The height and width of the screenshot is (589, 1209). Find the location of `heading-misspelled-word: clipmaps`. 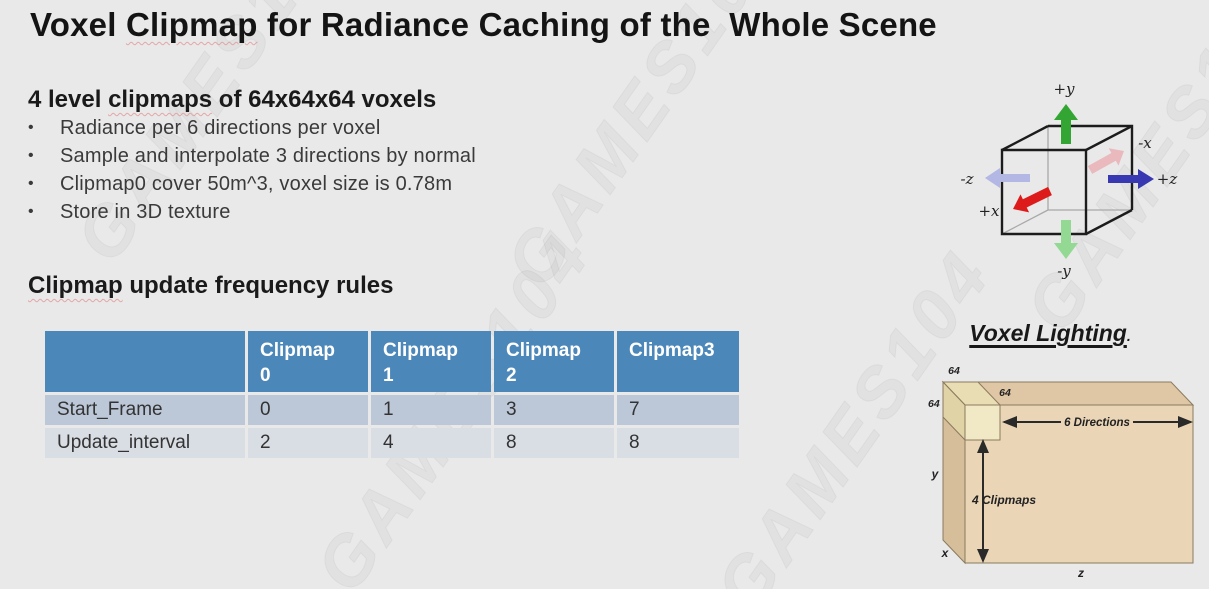

heading-misspelled-word: clipmaps is located at coordinates (160, 99).